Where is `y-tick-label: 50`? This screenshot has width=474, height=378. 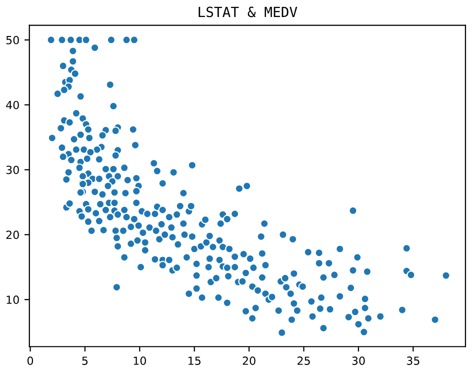
y-tick-label: 50 is located at coordinates (12, 40).